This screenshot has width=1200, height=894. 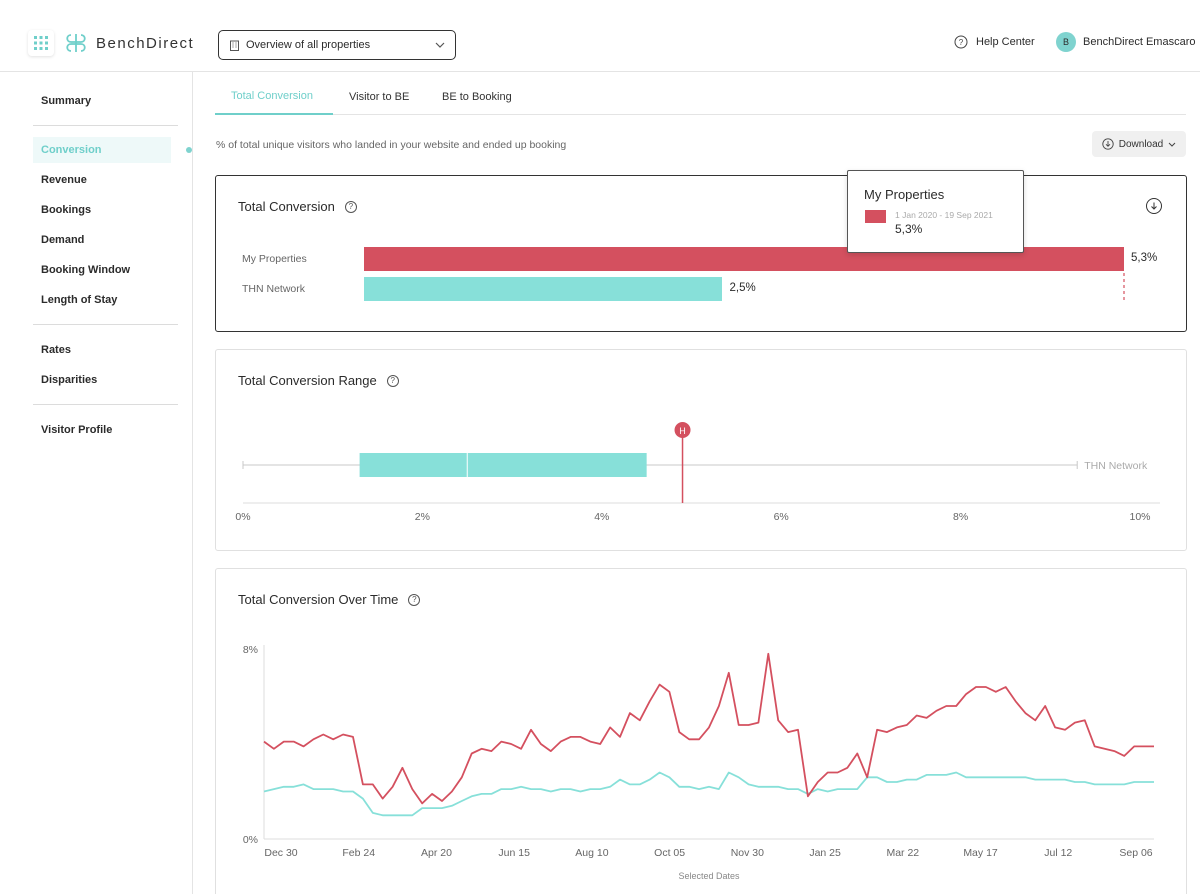 I want to click on help-center-label: Help Center, so click(x=1005, y=42).